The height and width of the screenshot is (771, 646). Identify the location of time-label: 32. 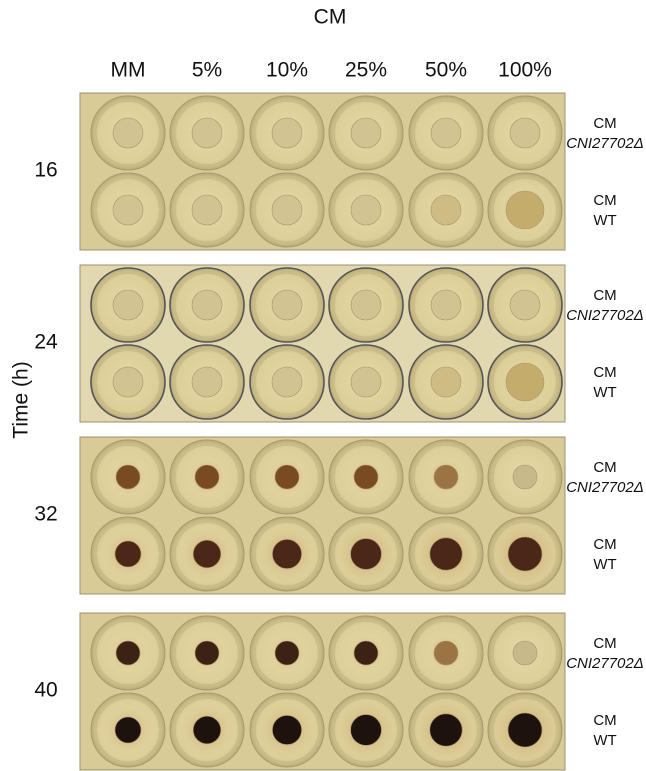
(45, 514).